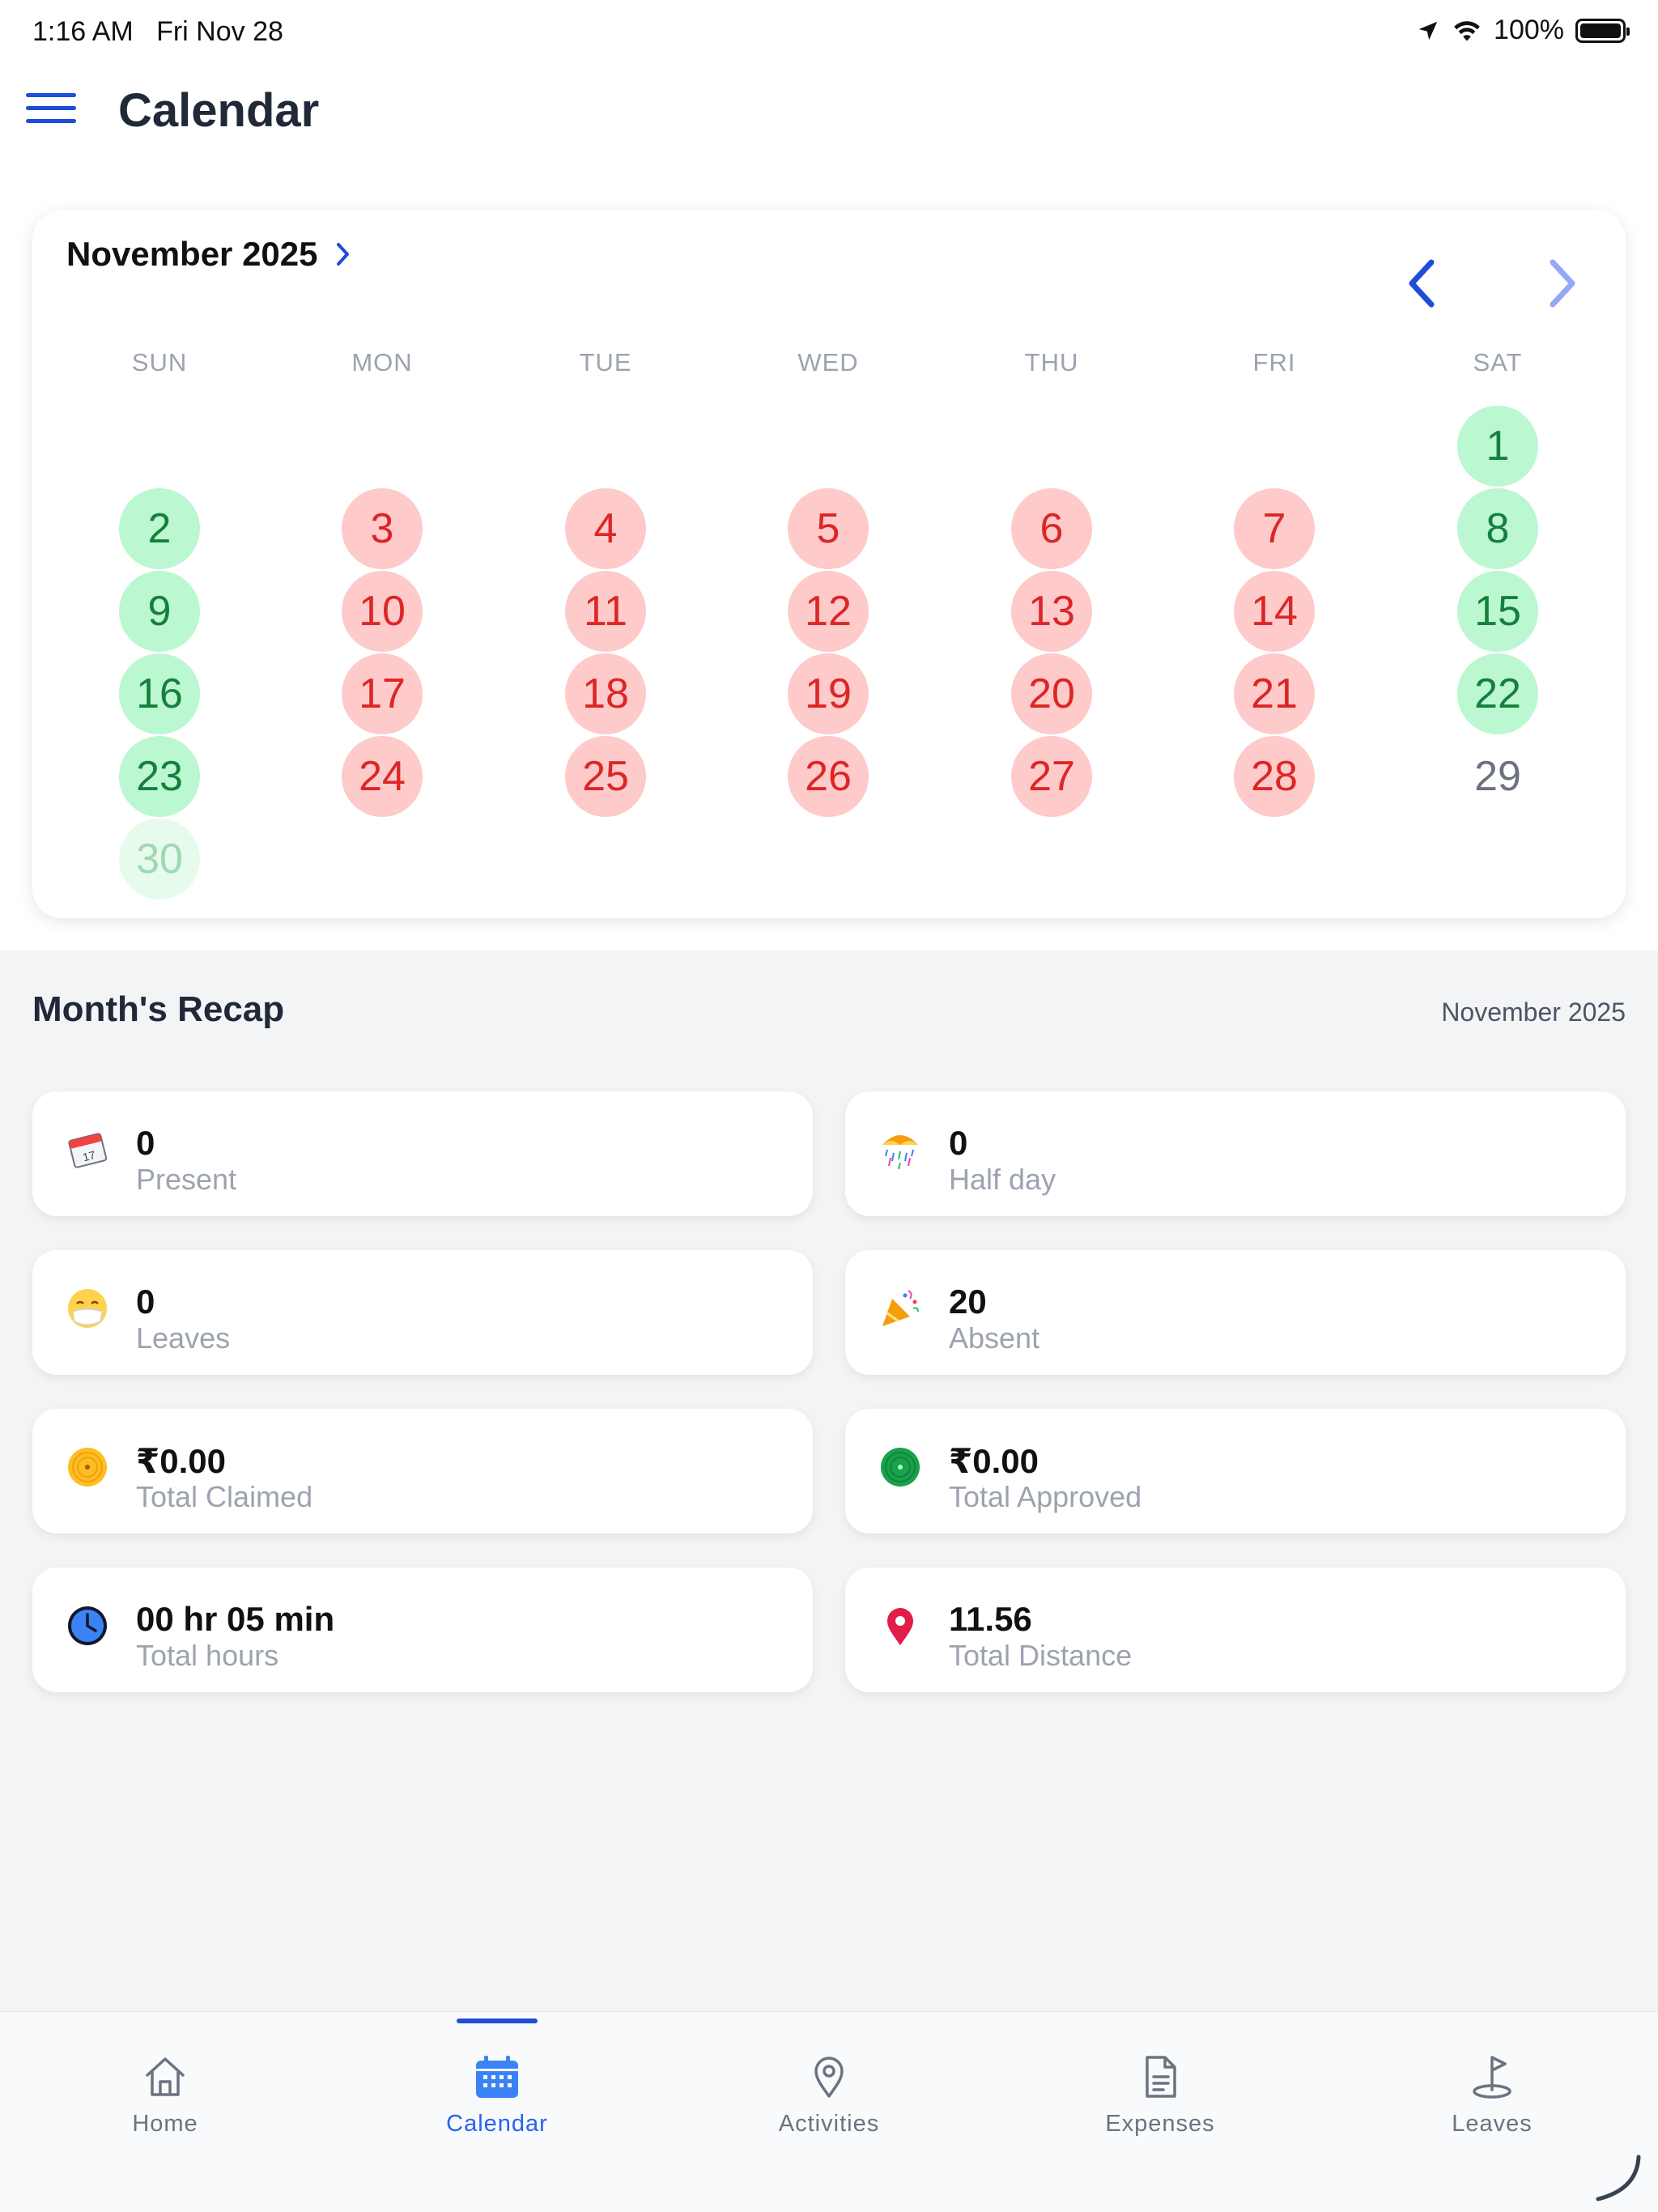 The width and height of the screenshot is (1658, 2212). What do you see at coordinates (605, 611) in the screenshot?
I see `calendar-day: 11` at bounding box center [605, 611].